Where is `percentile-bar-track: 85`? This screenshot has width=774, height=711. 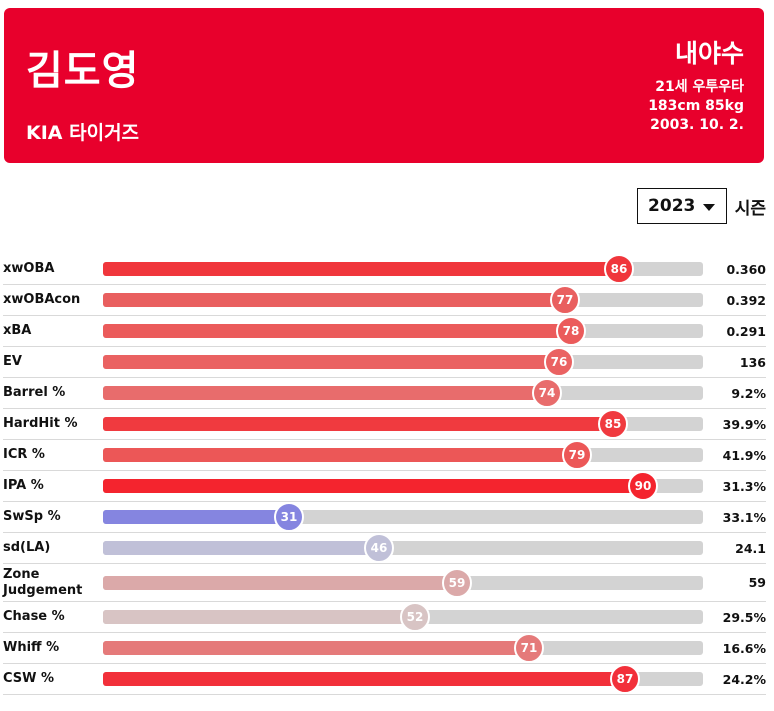 percentile-bar-track: 85 is located at coordinates (403, 424).